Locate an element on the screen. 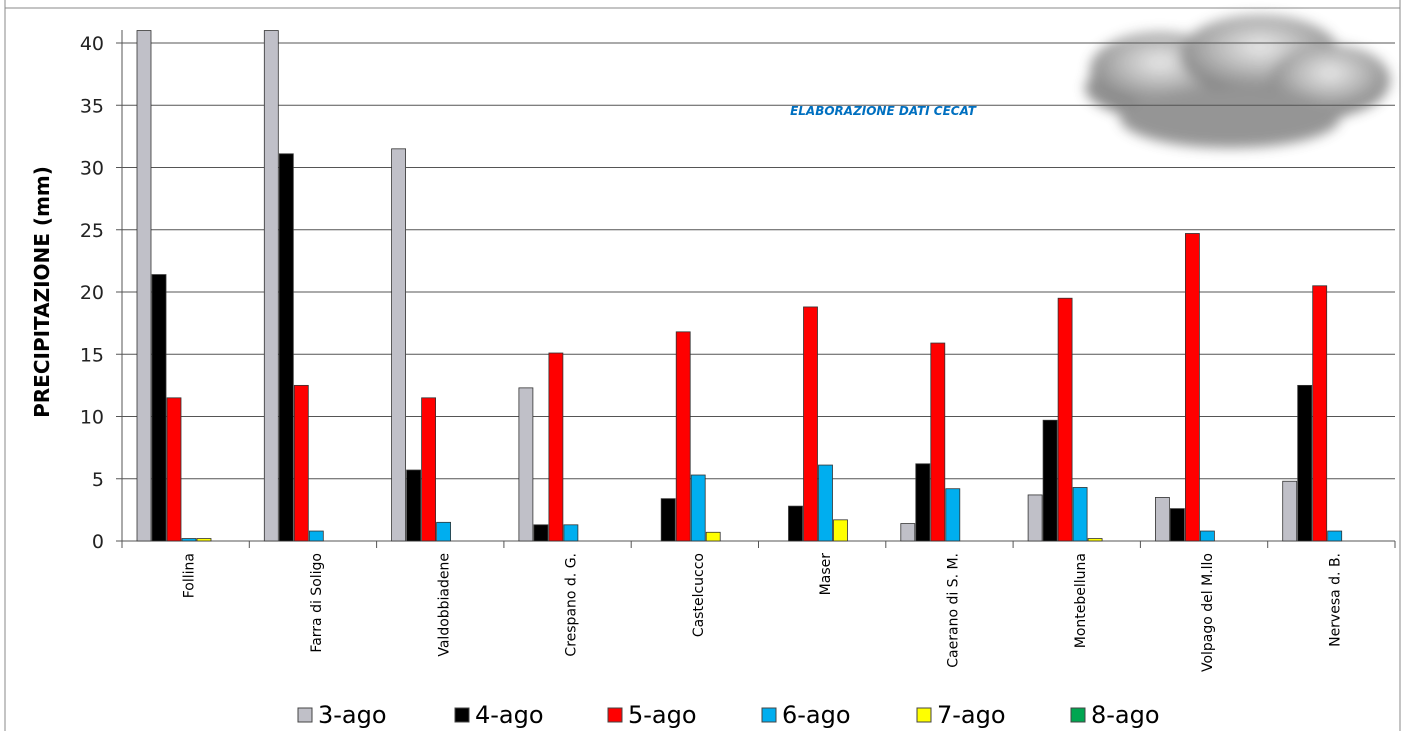  cloud-icon is located at coordinates (1237, 81).